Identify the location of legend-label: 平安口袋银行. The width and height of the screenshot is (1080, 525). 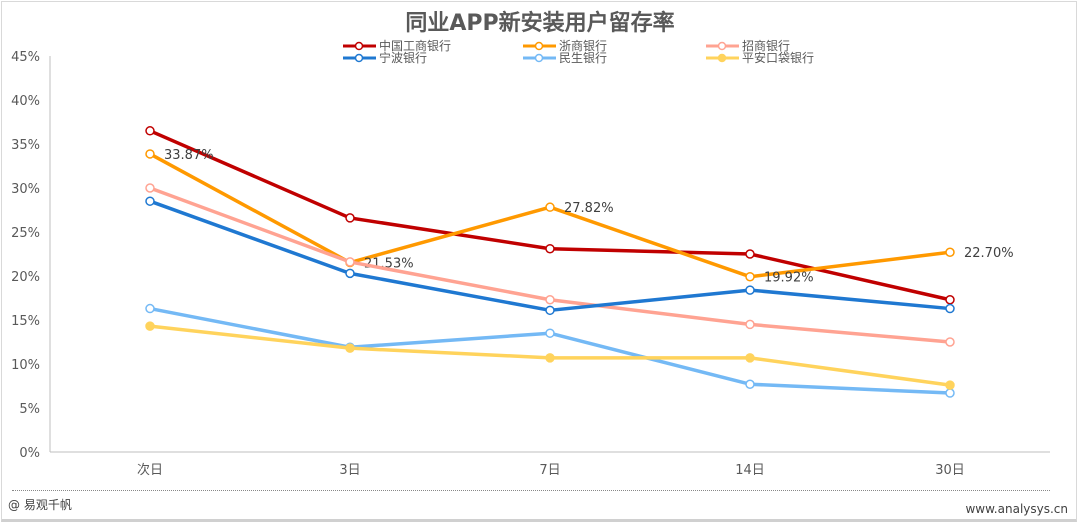
(778, 57).